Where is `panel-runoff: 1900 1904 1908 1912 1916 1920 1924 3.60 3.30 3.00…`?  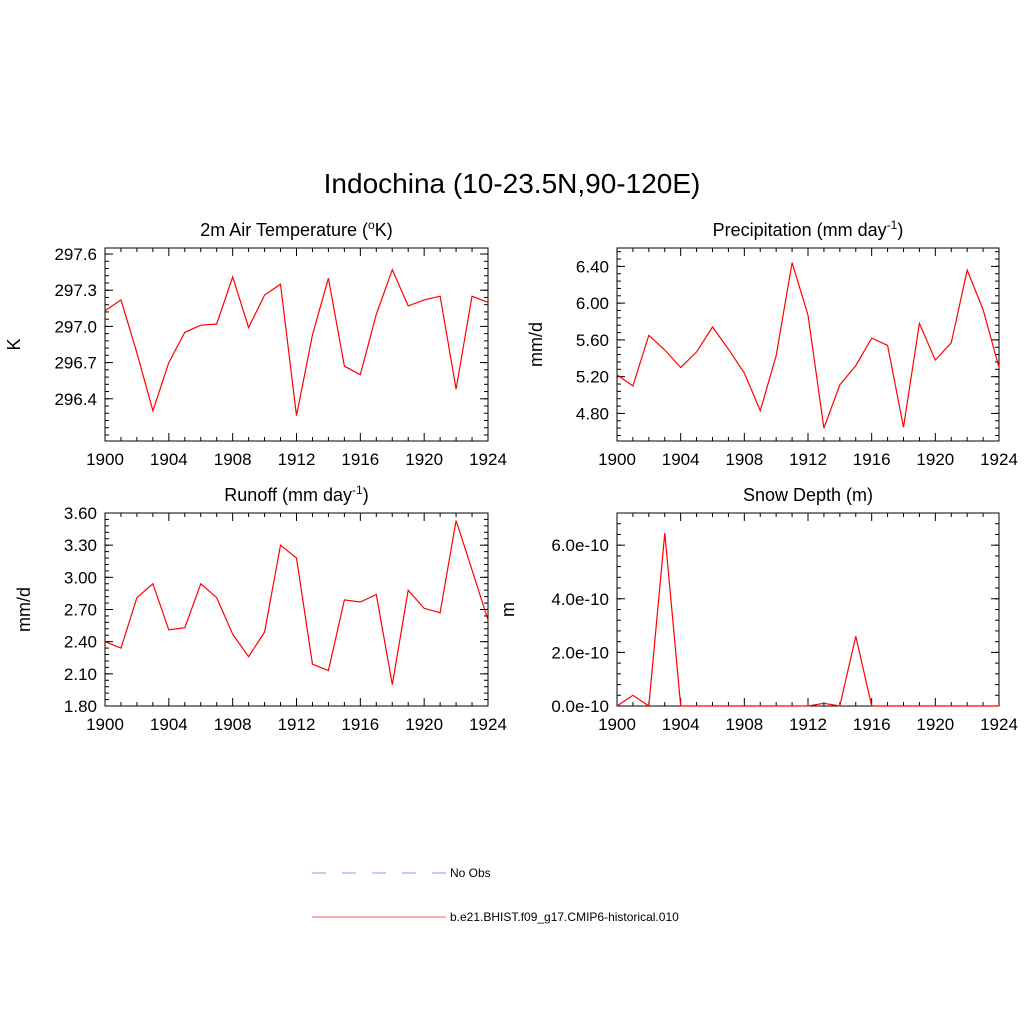
panel-runoff: 1900 1904 1908 1912 1916 1920 1924 3.60 3.30 3.00… is located at coordinates (260, 608).